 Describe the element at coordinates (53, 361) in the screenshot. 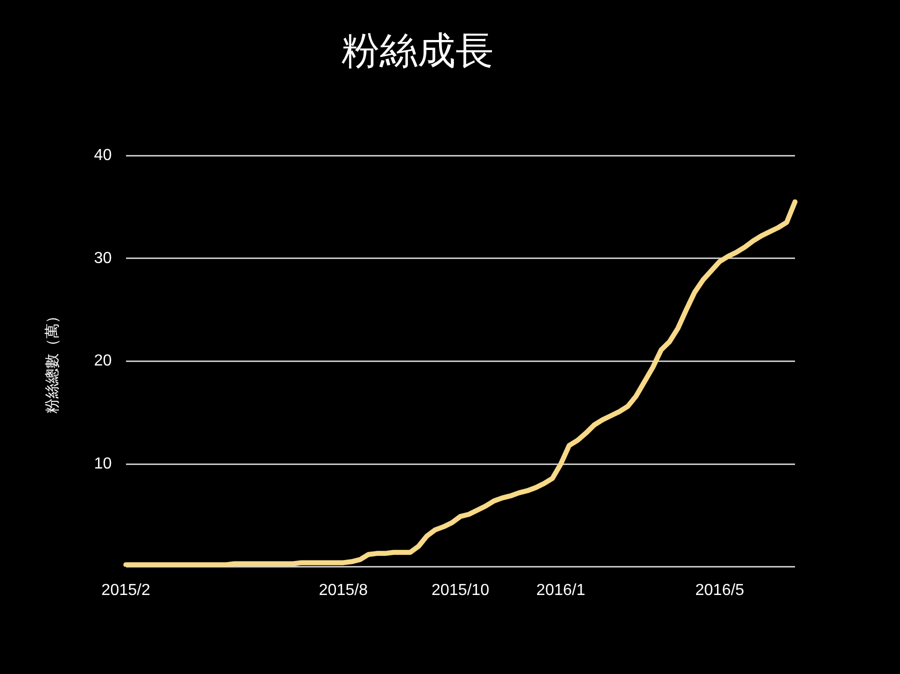

I see `y-axis-title: 粉絲總數（萬）` at that location.